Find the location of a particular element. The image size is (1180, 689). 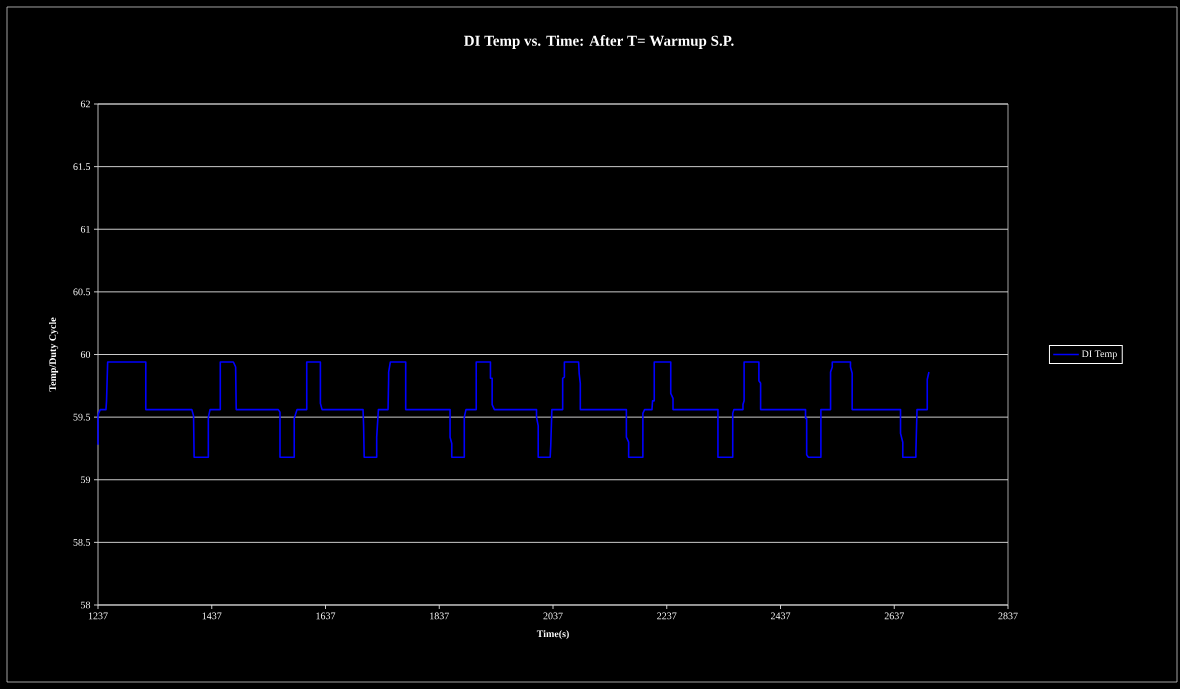

line-series is located at coordinates (513, 410).